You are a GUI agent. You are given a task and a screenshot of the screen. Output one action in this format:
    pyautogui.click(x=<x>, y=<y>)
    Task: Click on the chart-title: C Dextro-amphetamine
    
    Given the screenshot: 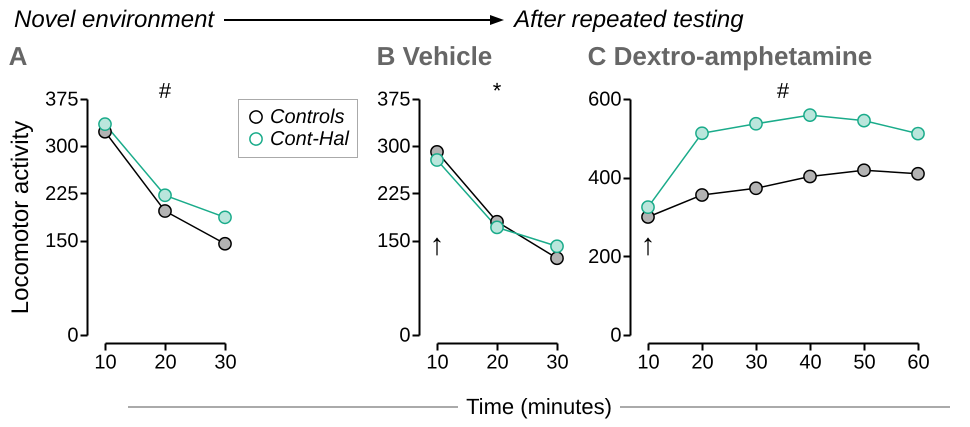 What is the action you would take?
    pyautogui.click(x=730, y=56)
    